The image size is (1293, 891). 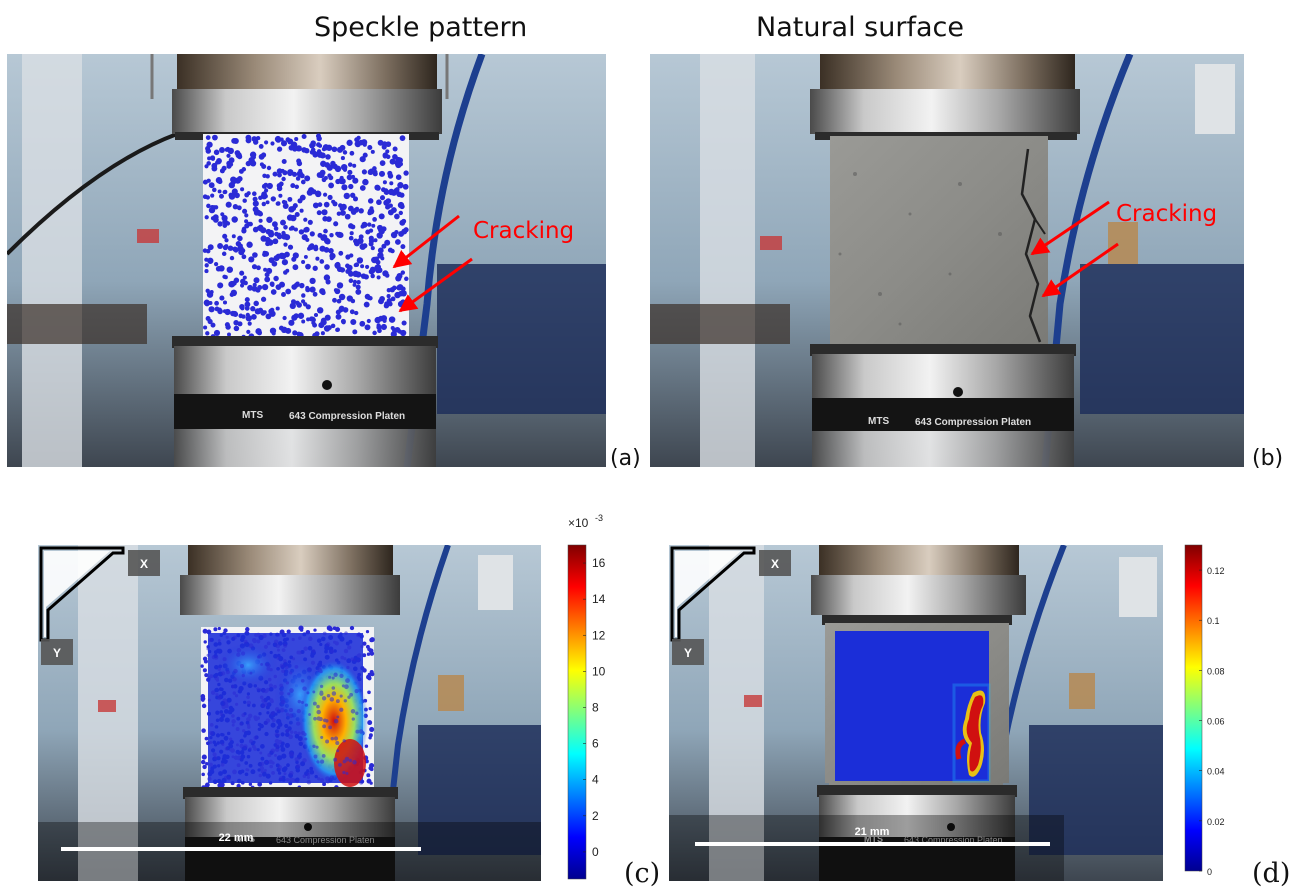 I want to click on colorbar-tick-label: 14, so click(x=599, y=599).